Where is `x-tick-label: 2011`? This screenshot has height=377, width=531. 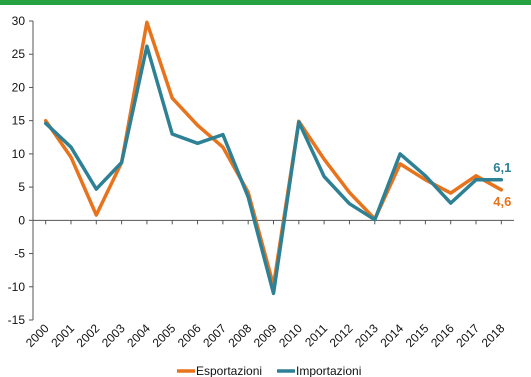 x-tick-label: 2011 is located at coordinates (316, 335).